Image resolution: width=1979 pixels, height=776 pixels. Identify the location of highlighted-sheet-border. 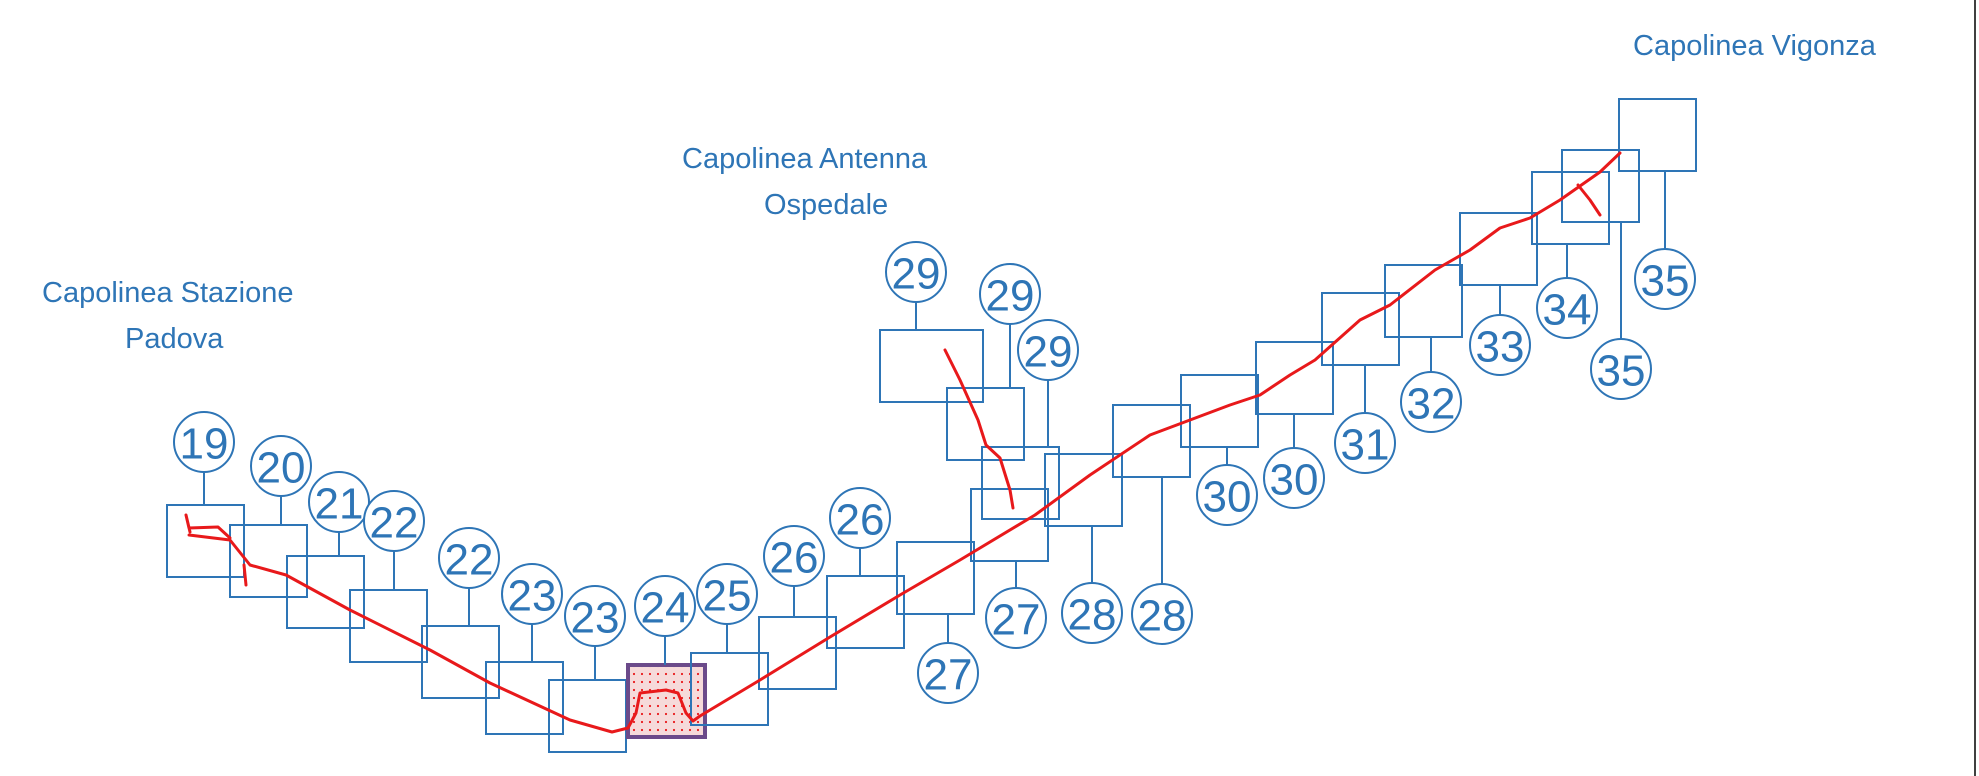
(666, 701).